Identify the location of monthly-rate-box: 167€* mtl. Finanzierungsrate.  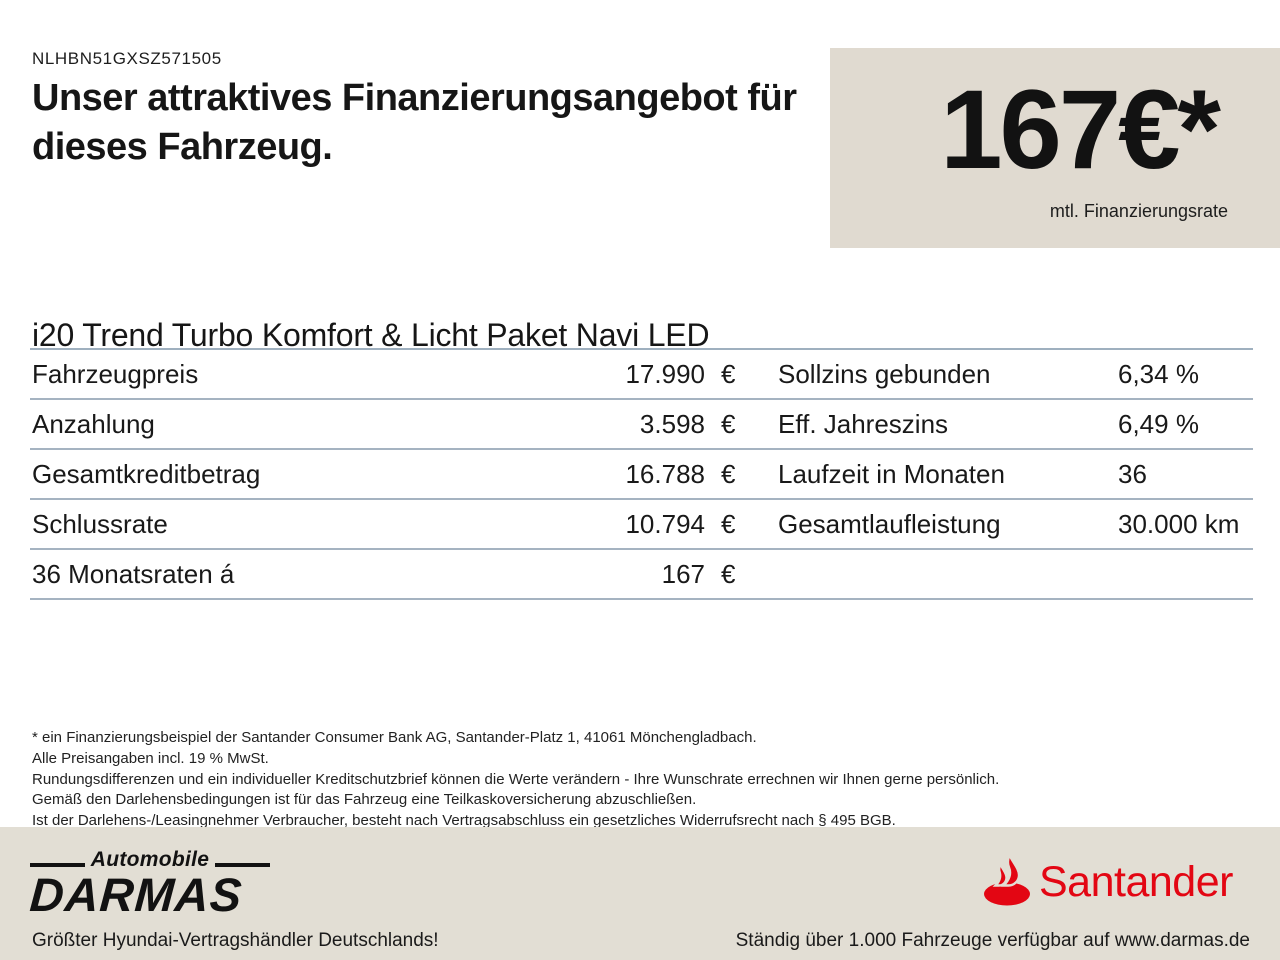
(1055, 148).